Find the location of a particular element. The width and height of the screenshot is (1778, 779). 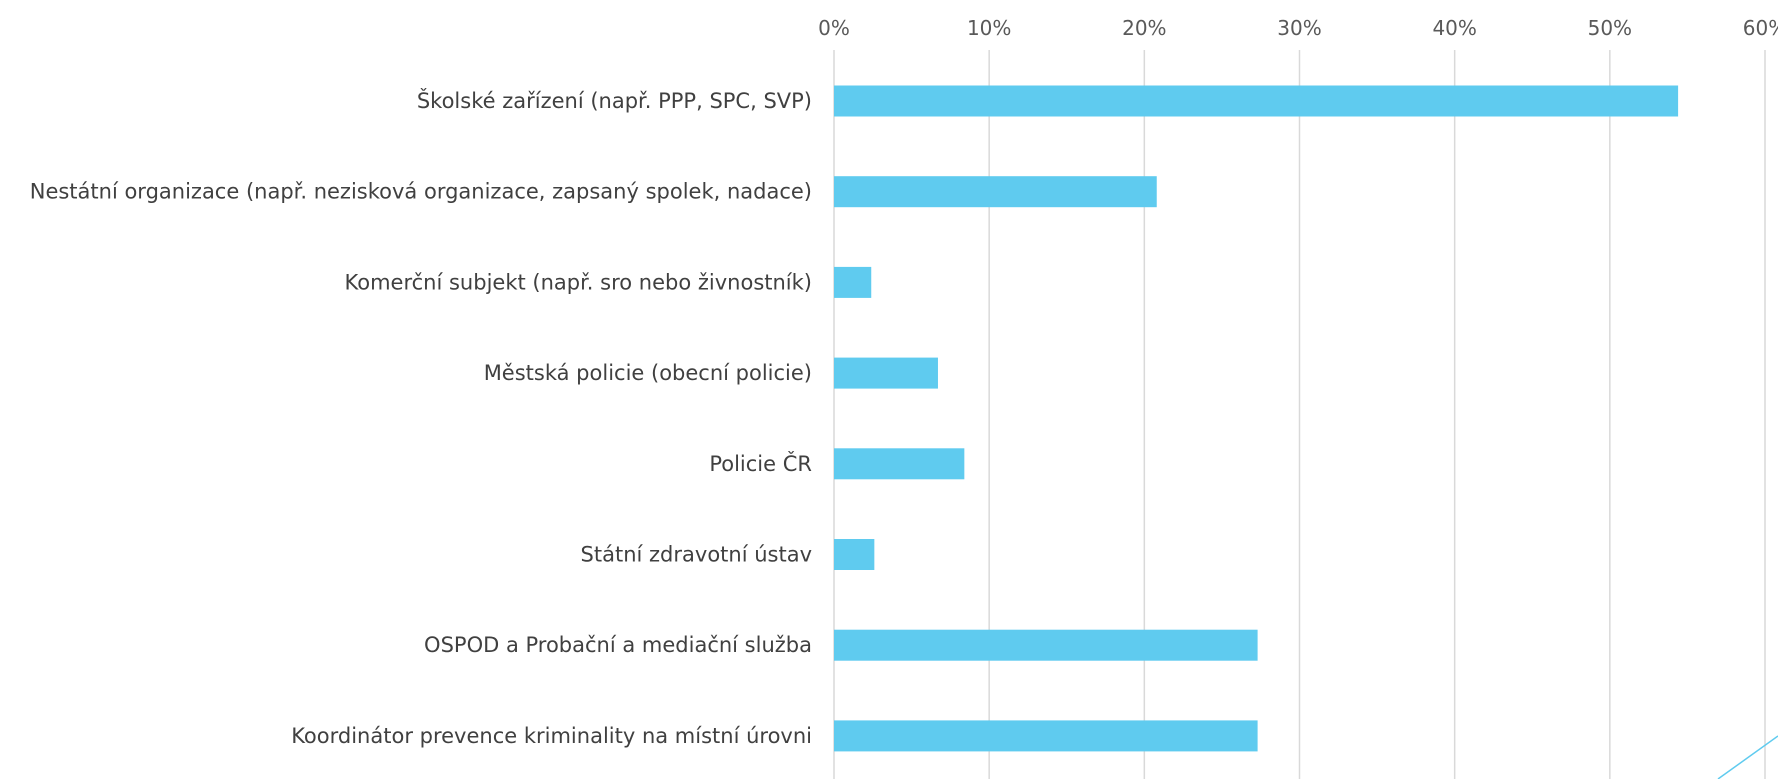

category-label: Policie ČR is located at coordinates (760, 463).